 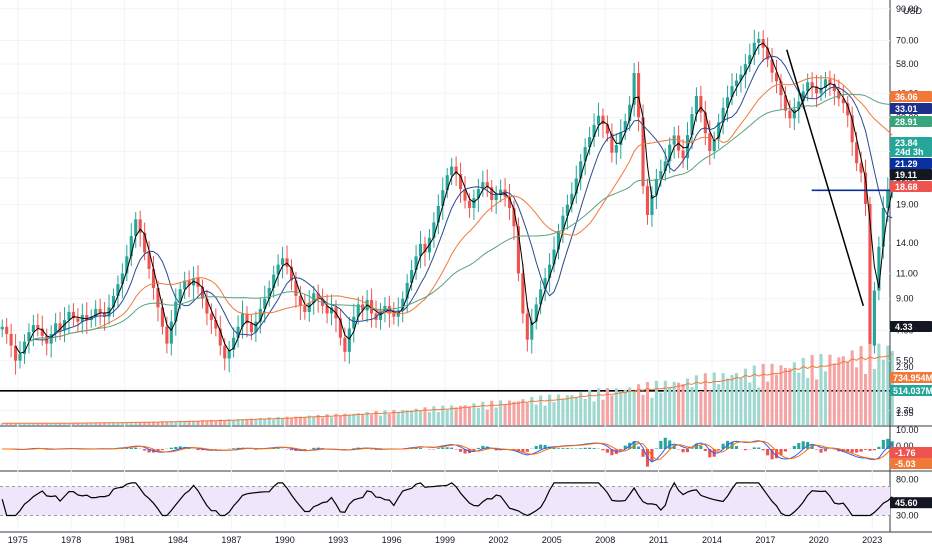 What do you see at coordinates (446, 499) in the screenshot?
I see `rsi-panel` at bounding box center [446, 499].